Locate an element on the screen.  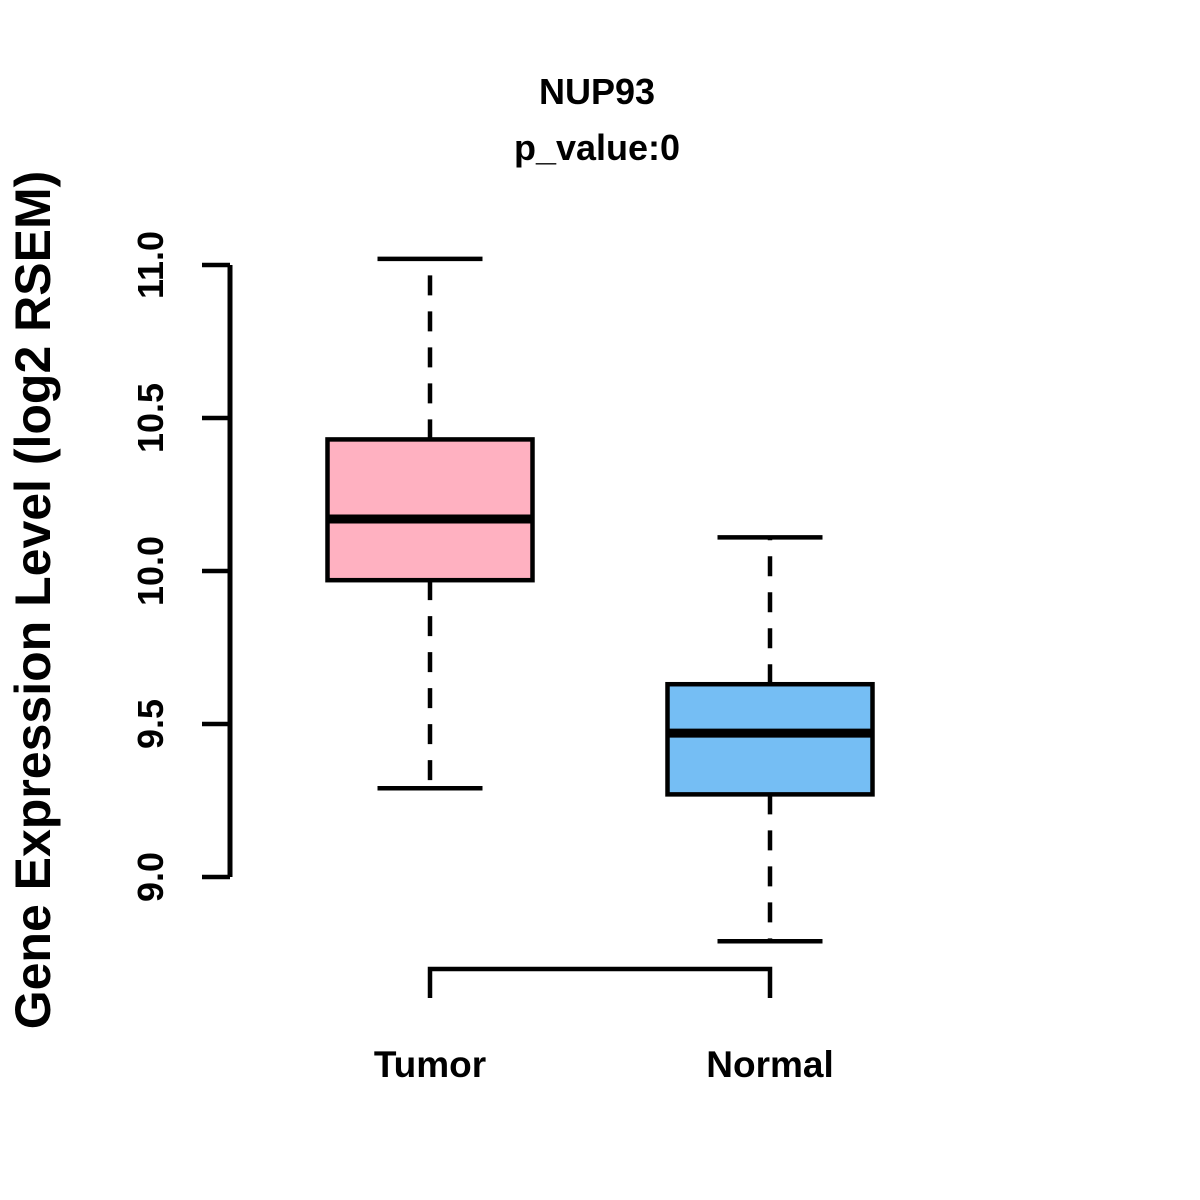
y-axis-tick-label: 10.5 is located at coordinates (150, 418).